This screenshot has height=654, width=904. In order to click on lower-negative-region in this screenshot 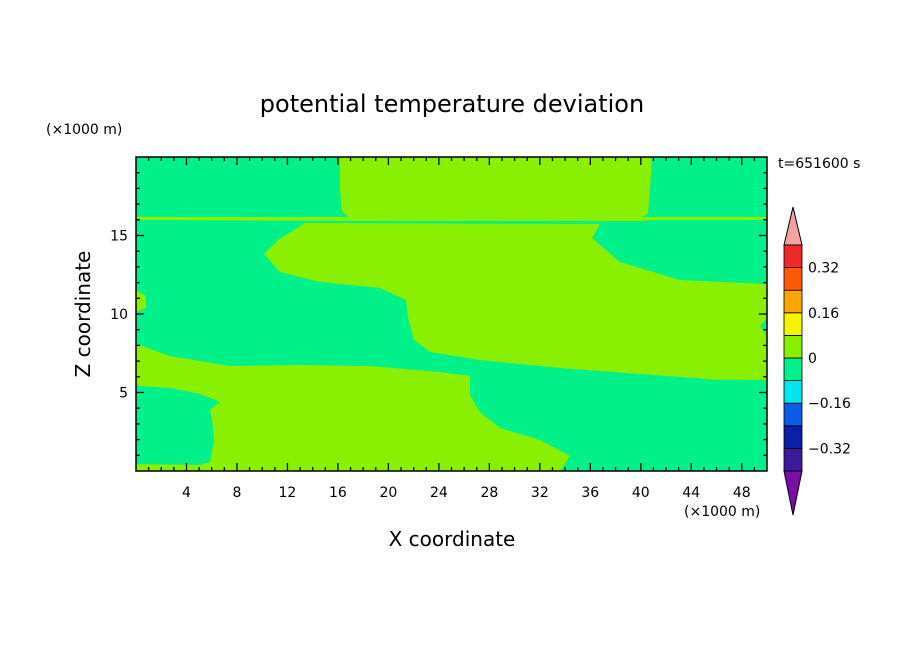, I will do `click(618, 421)`.